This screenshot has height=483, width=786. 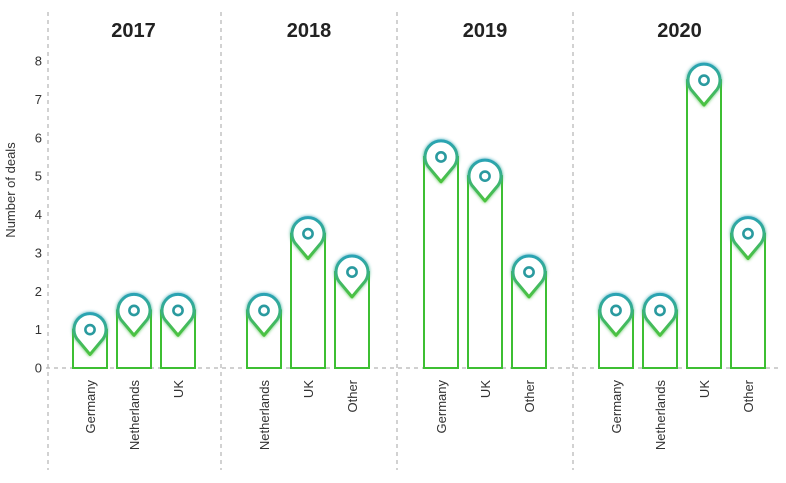 I want to click on y-tick-label: 2, so click(x=38, y=291).